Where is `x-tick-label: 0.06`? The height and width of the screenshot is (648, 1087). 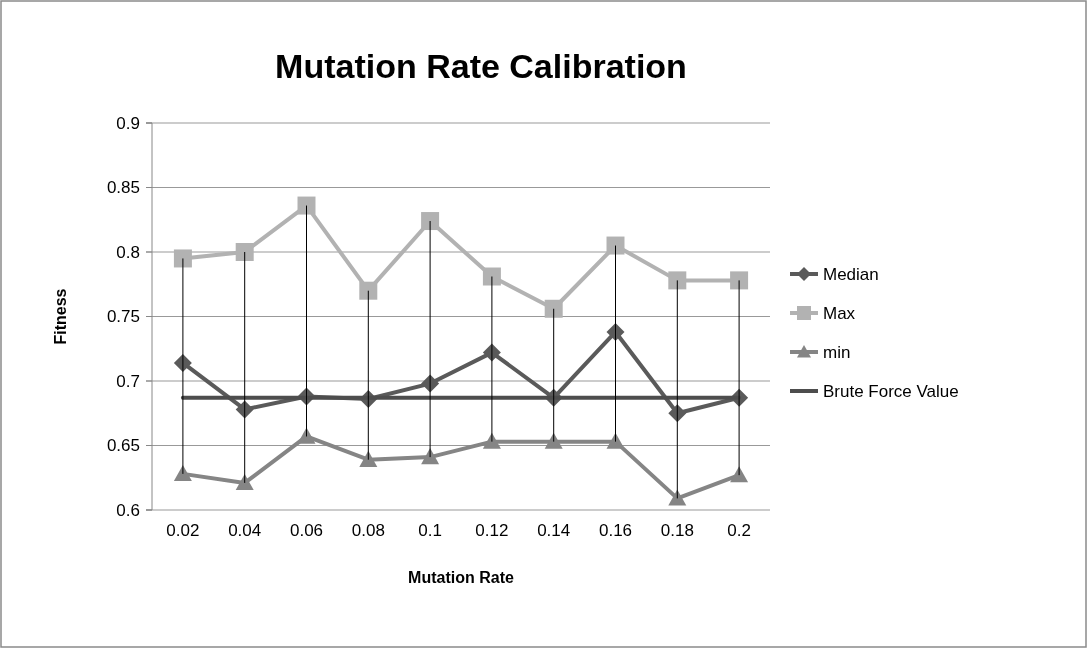 x-tick-label: 0.06 is located at coordinates (306, 530).